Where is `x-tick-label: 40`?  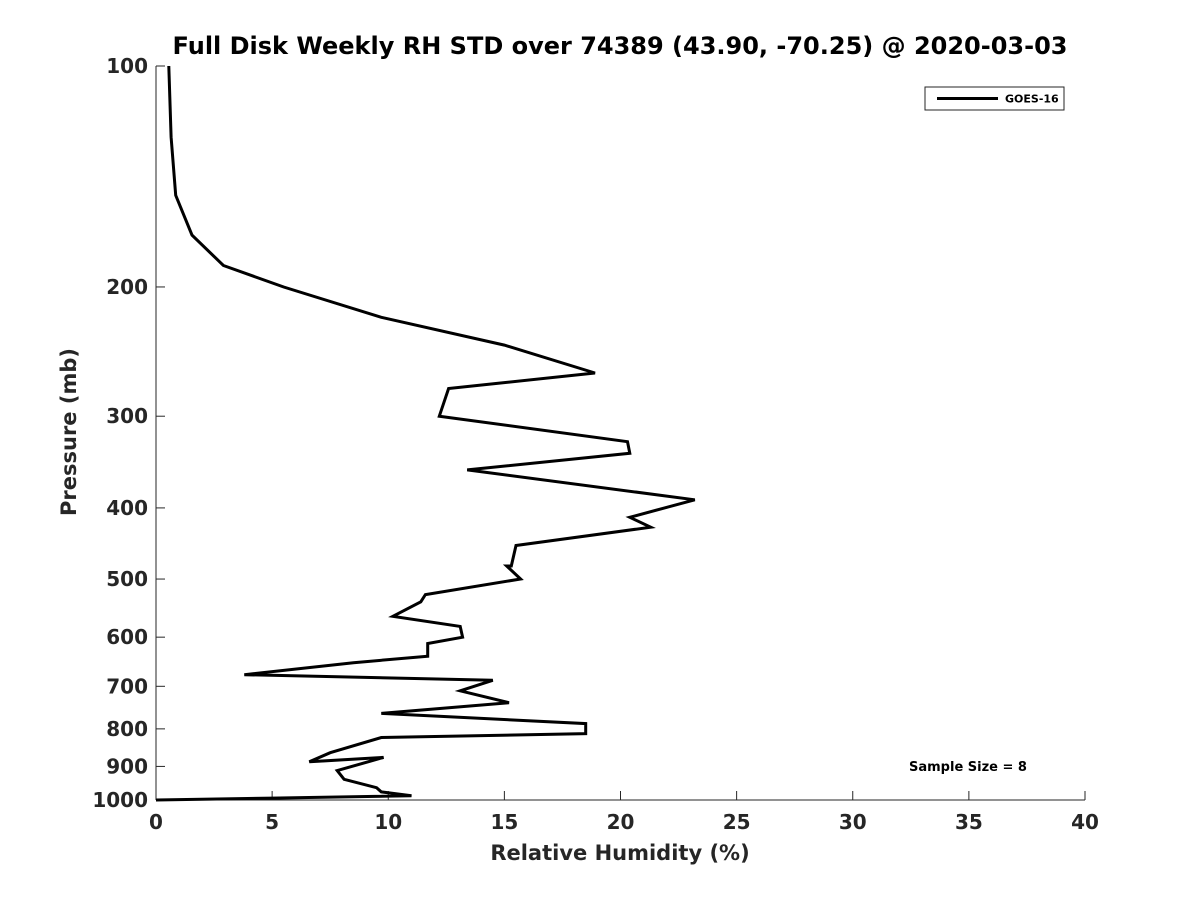 x-tick-label: 40 is located at coordinates (1085, 822).